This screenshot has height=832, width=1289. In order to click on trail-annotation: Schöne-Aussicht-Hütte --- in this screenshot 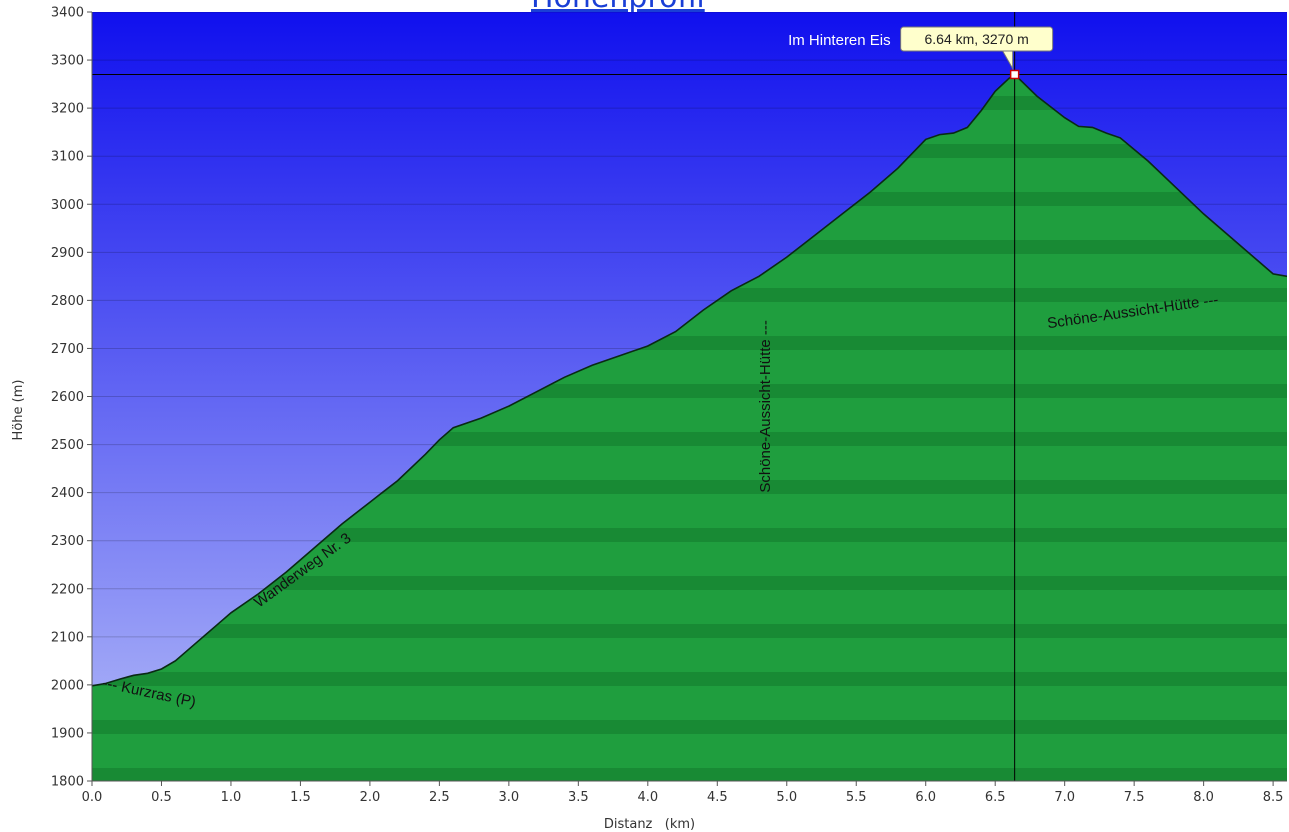, I will do `click(765, 406)`.